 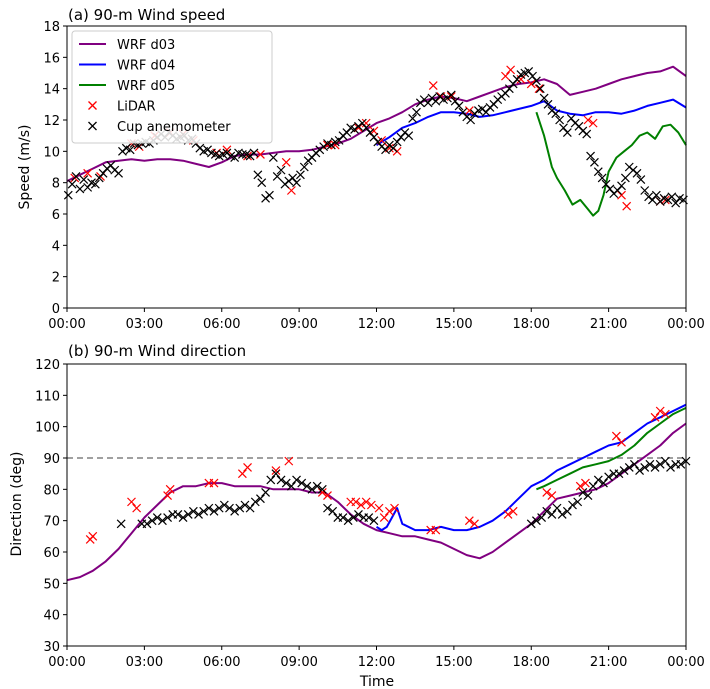 I want to click on direction-x-tick-label: 06:00, so click(x=221, y=662).